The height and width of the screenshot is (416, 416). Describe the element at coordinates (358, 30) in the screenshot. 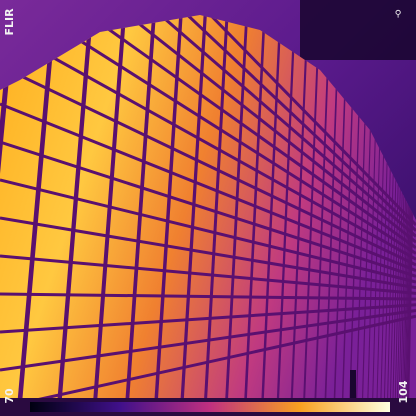

I see `sky` at that location.